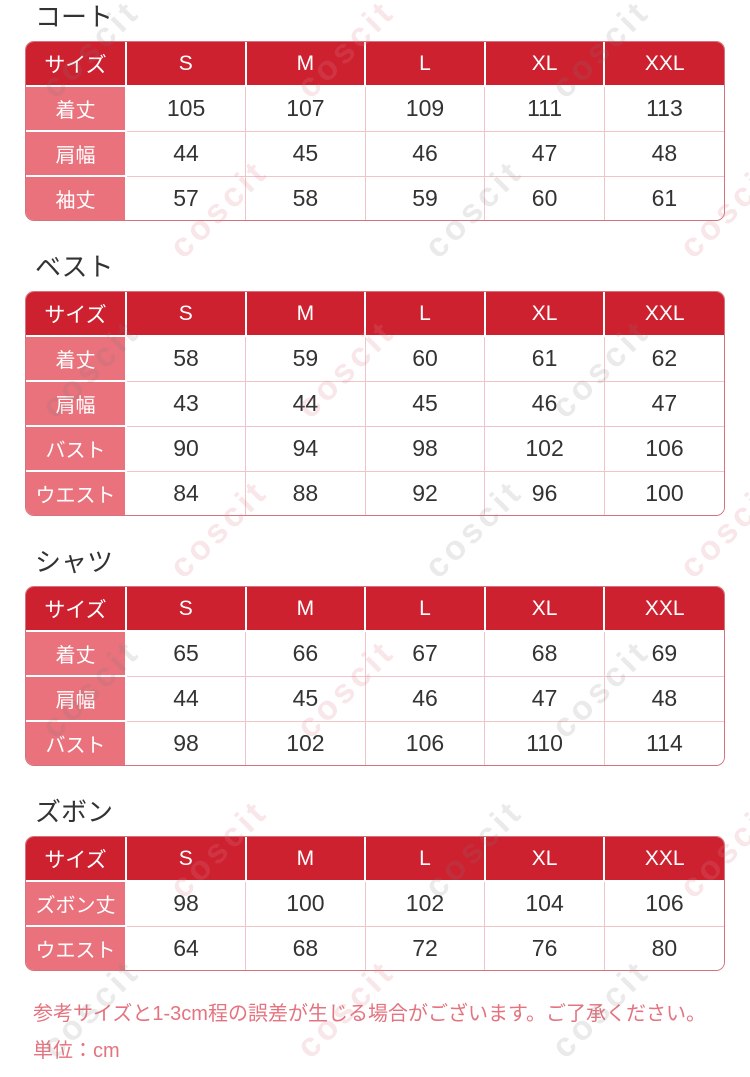 The width and height of the screenshot is (750, 1077). What do you see at coordinates (544, 903) in the screenshot?
I see `measurement-value: 104` at bounding box center [544, 903].